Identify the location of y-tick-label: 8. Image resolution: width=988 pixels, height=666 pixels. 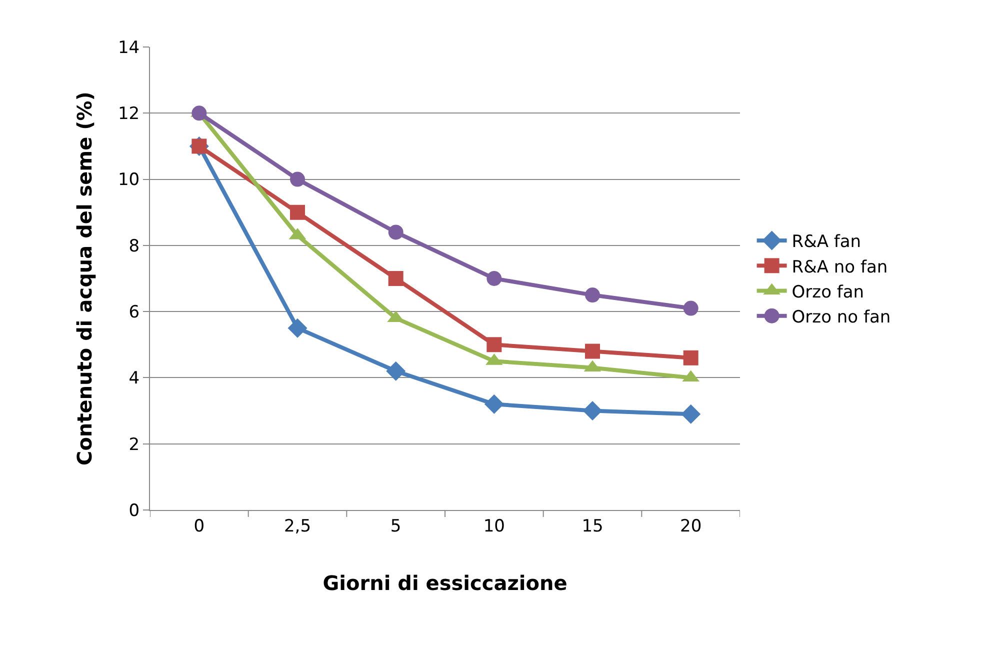
(134, 246).